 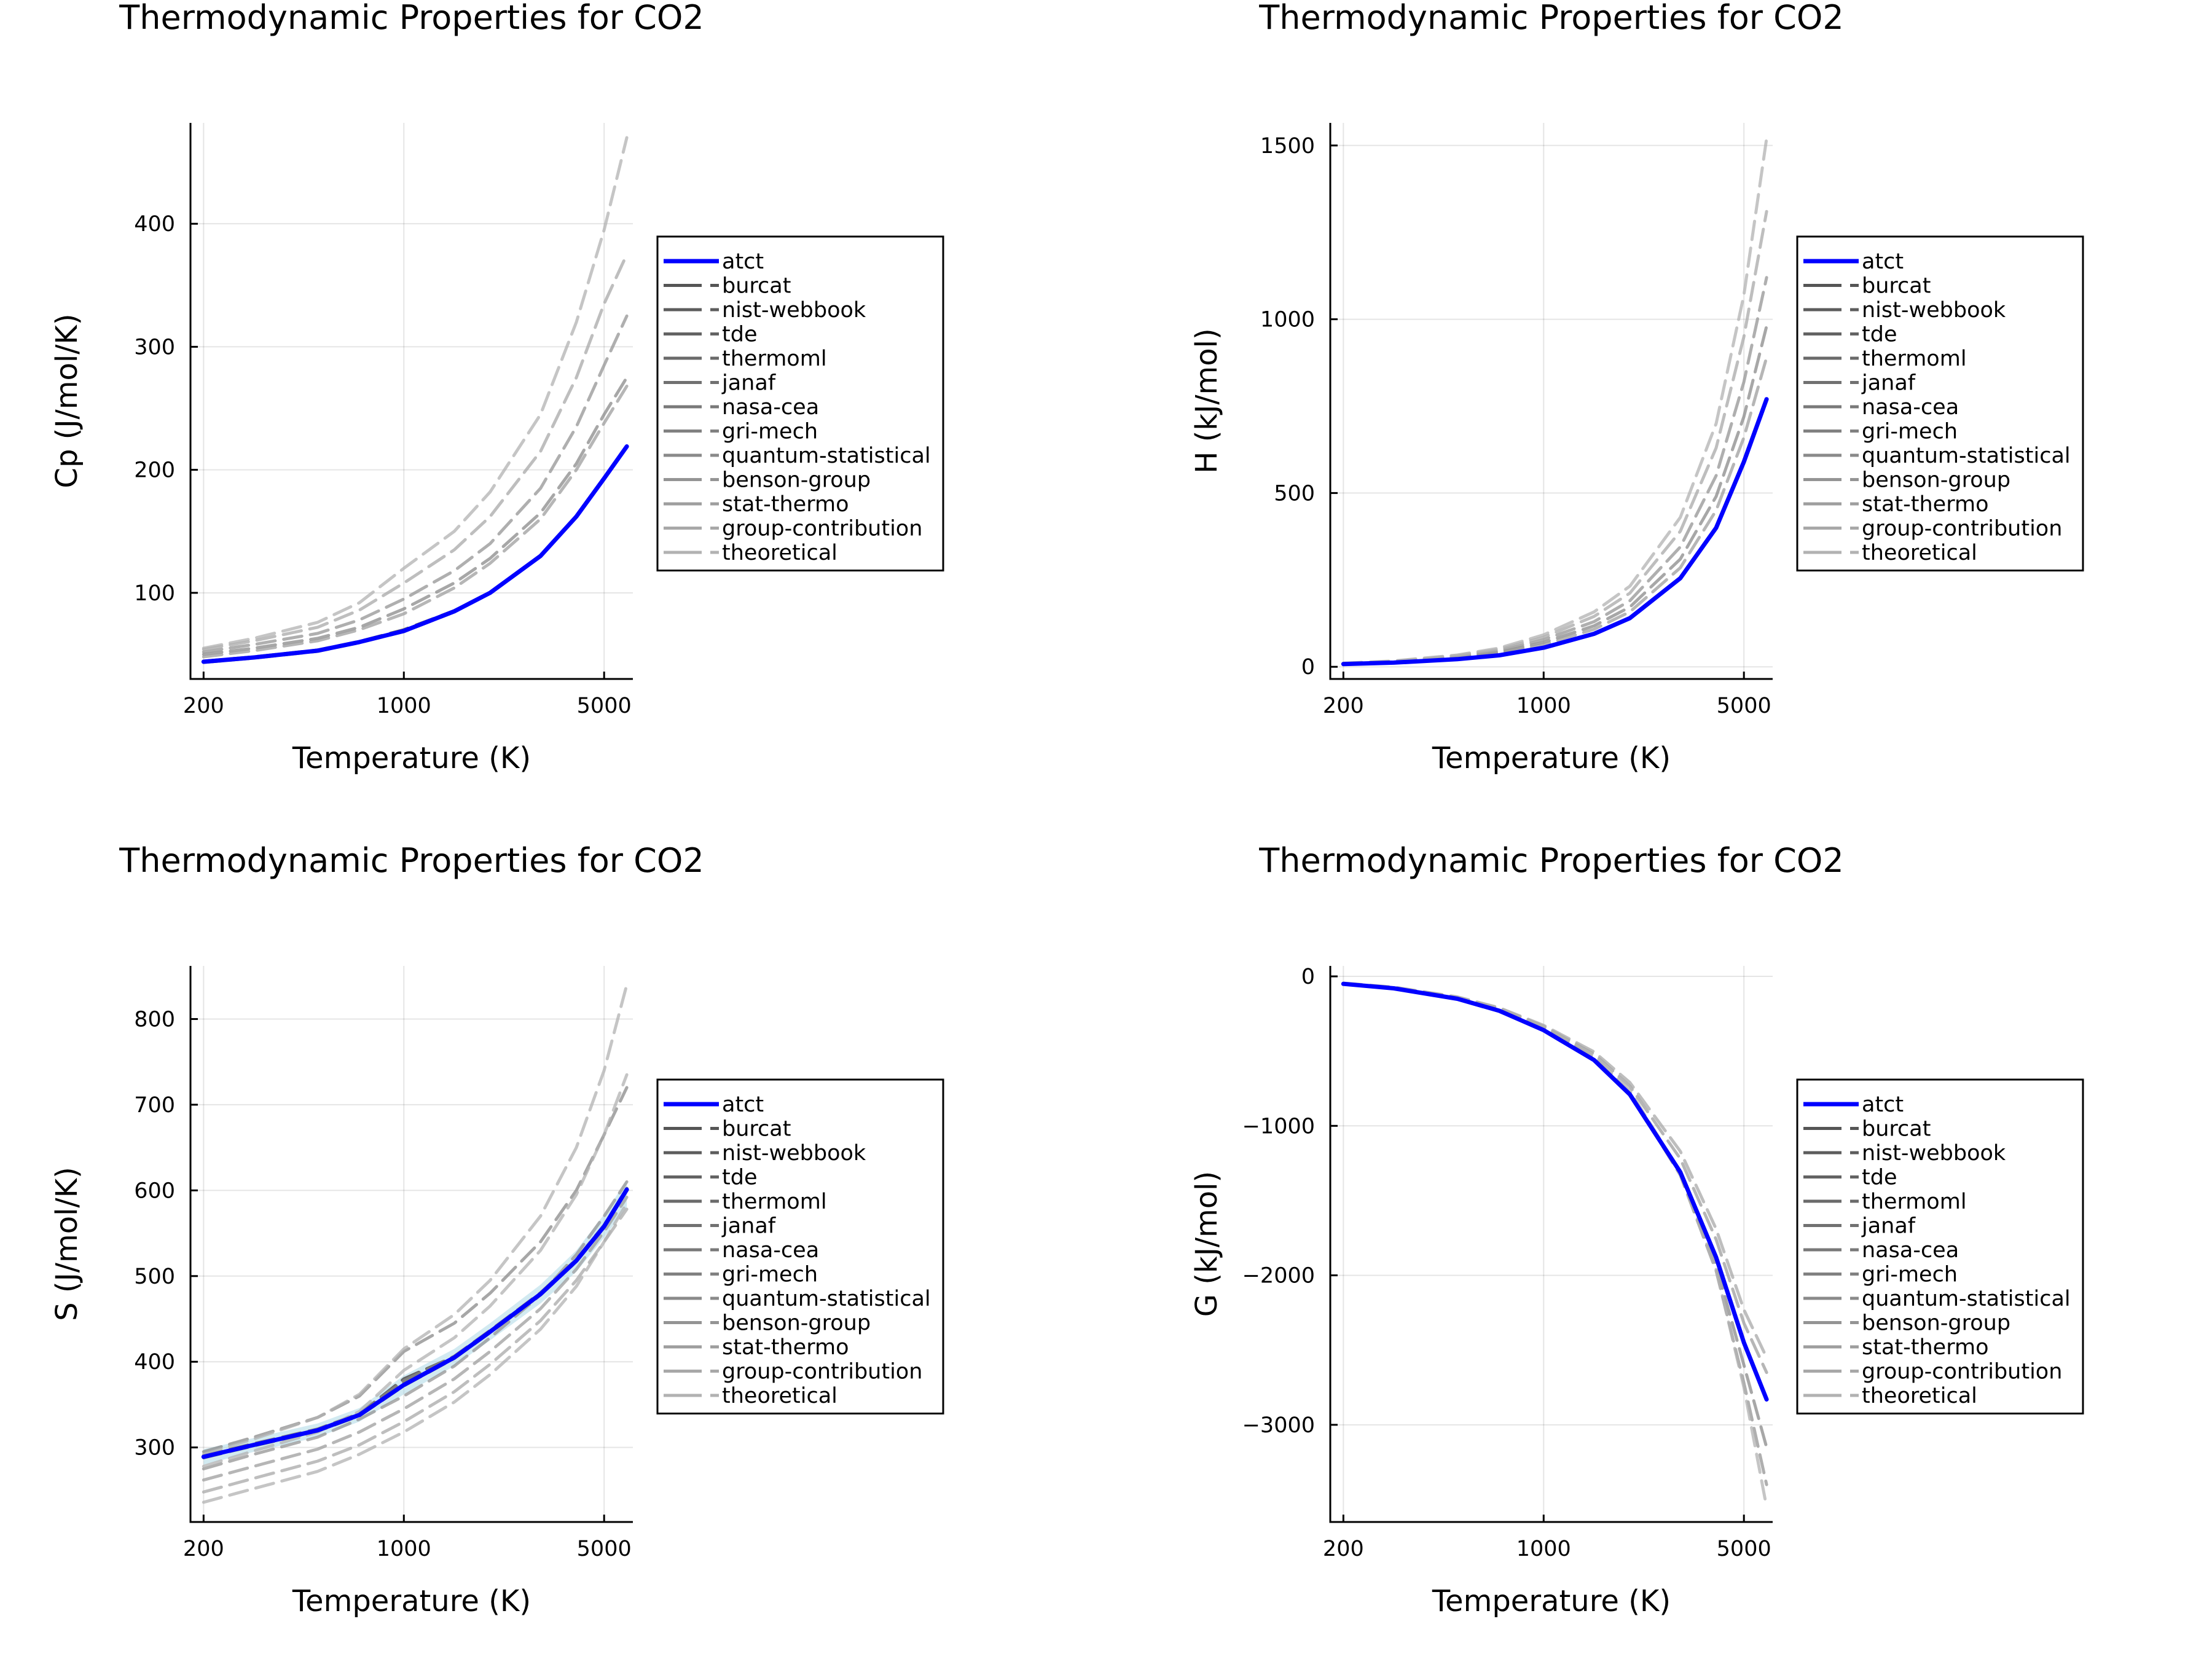 I want to click on series-line-group-contribution, so click(x=415, y=1350).